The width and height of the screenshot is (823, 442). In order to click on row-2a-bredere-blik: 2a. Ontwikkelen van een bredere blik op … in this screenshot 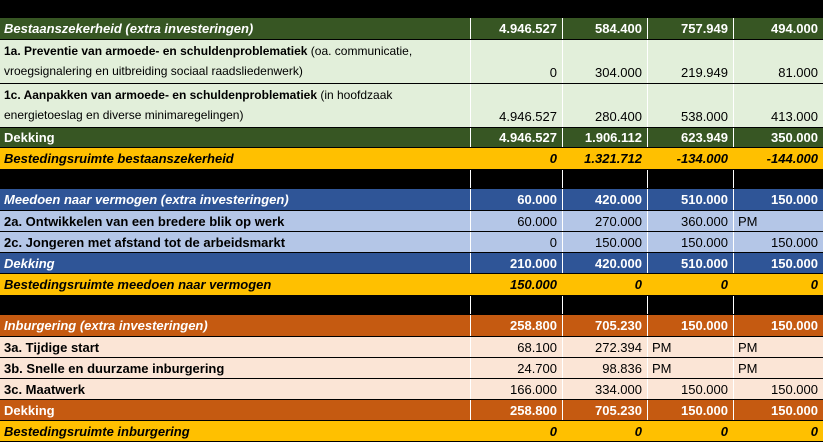, I will do `click(411, 221)`.